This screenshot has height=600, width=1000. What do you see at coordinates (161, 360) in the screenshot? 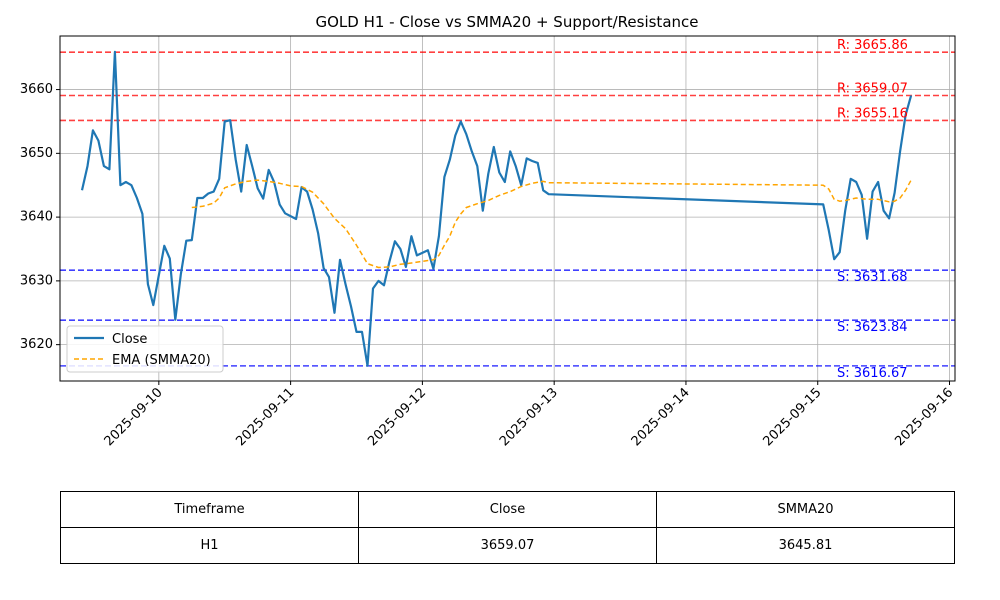
I see `legend-label-smma: EMA (SMMA20)` at bounding box center [161, 360].